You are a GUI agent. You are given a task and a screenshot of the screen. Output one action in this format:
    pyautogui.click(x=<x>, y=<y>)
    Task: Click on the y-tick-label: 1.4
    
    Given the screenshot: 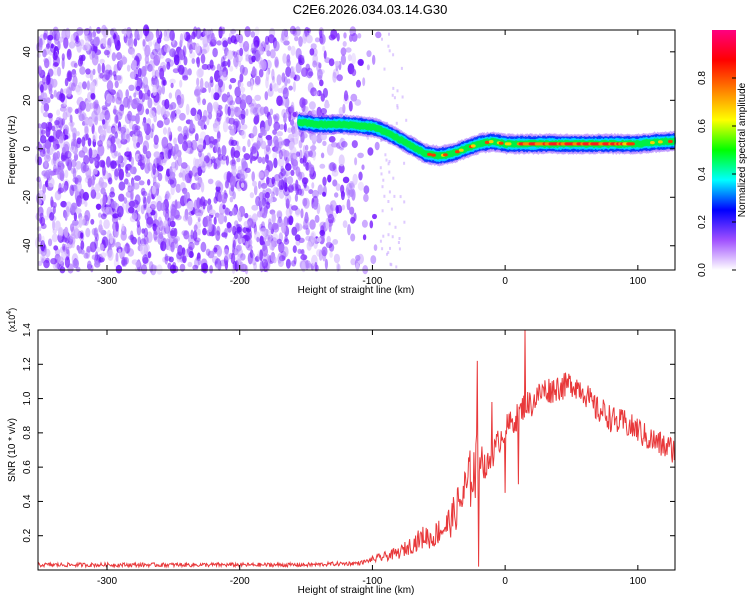 What is the action you would take?
    pyautogui.click(x=27, y=330)
    